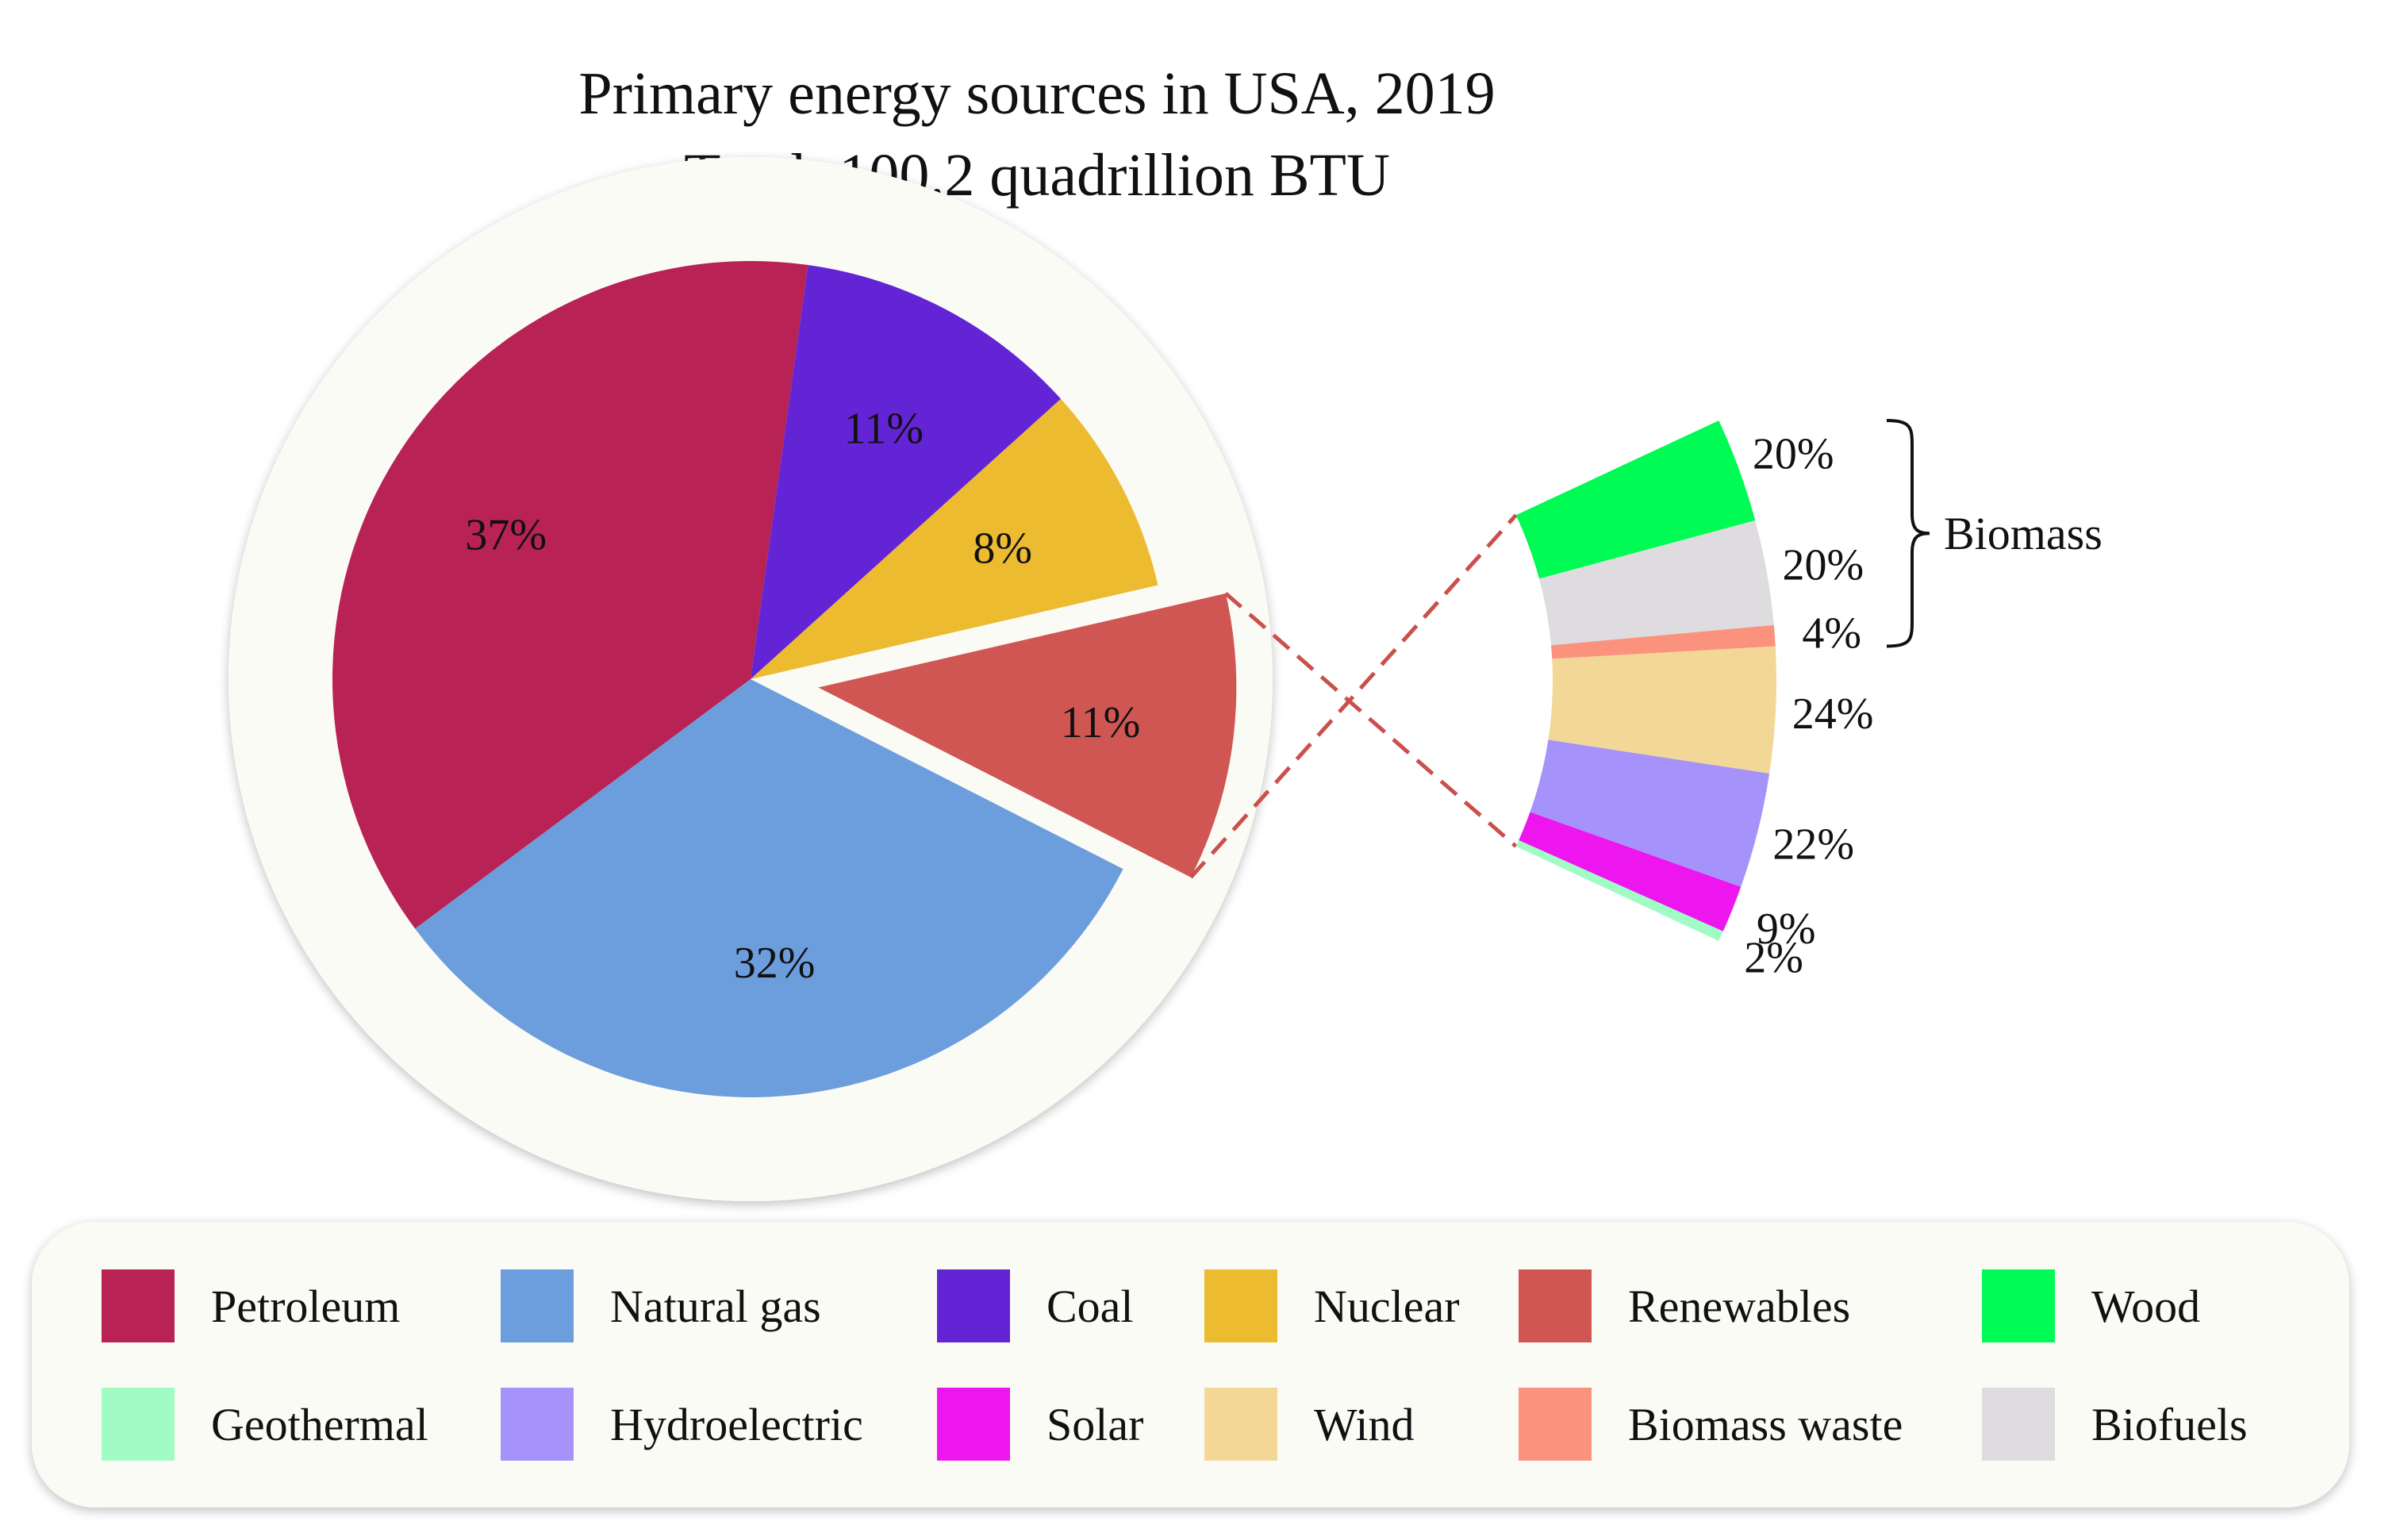  Describe the element at coordinates (1555, 1305) in the screenshot. I see `legend-swatch-renewables` at that location.